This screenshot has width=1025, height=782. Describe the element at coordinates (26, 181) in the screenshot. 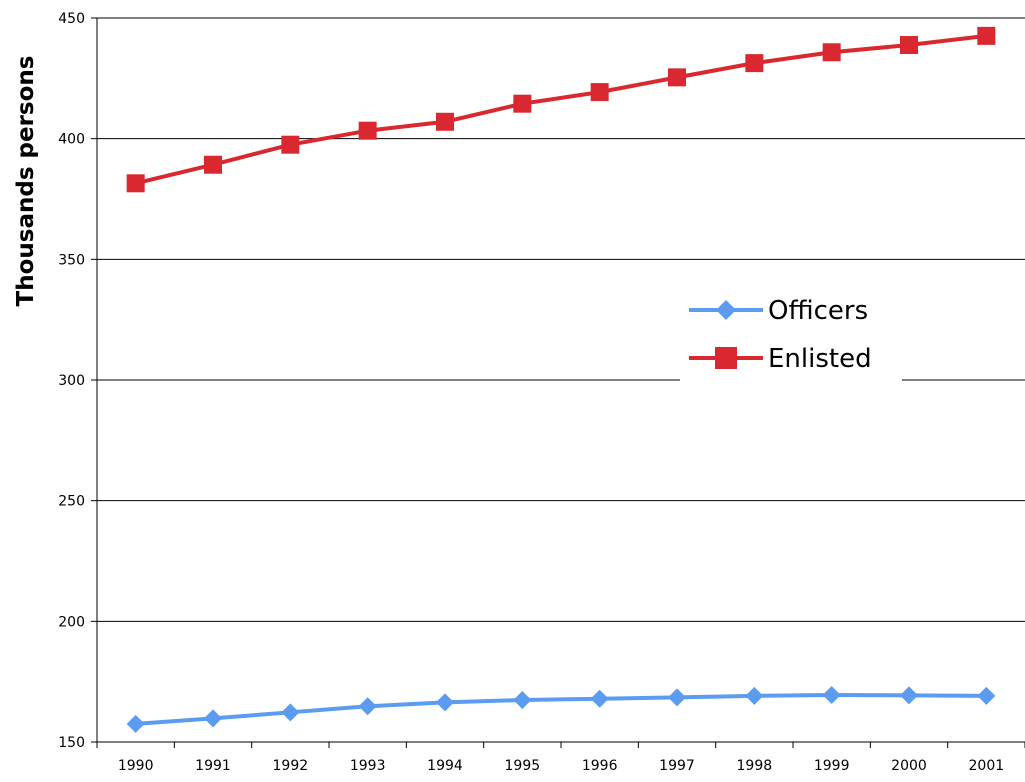

I see `y-axis-title: Thousands persons` at that location.